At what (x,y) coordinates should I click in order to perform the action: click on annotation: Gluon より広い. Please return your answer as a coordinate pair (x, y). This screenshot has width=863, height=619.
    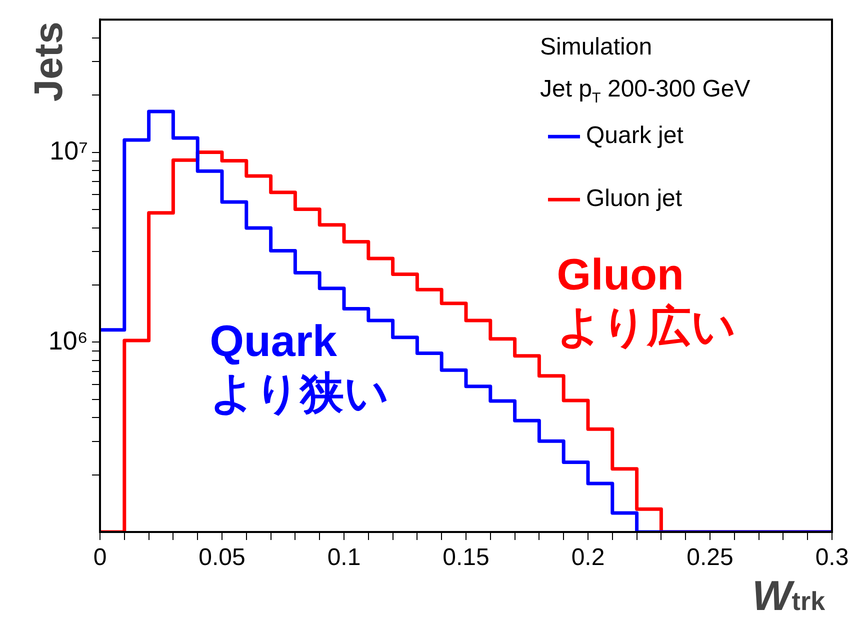
    Looking at the image, I should click on (646, 301).